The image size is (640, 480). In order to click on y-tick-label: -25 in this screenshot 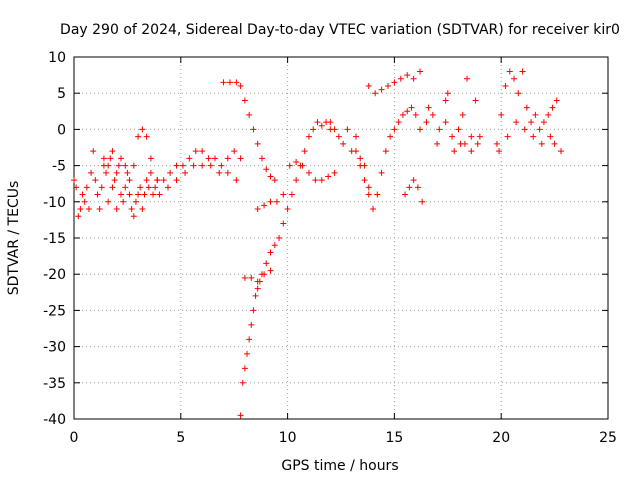, I will do `click(54, 311)`.